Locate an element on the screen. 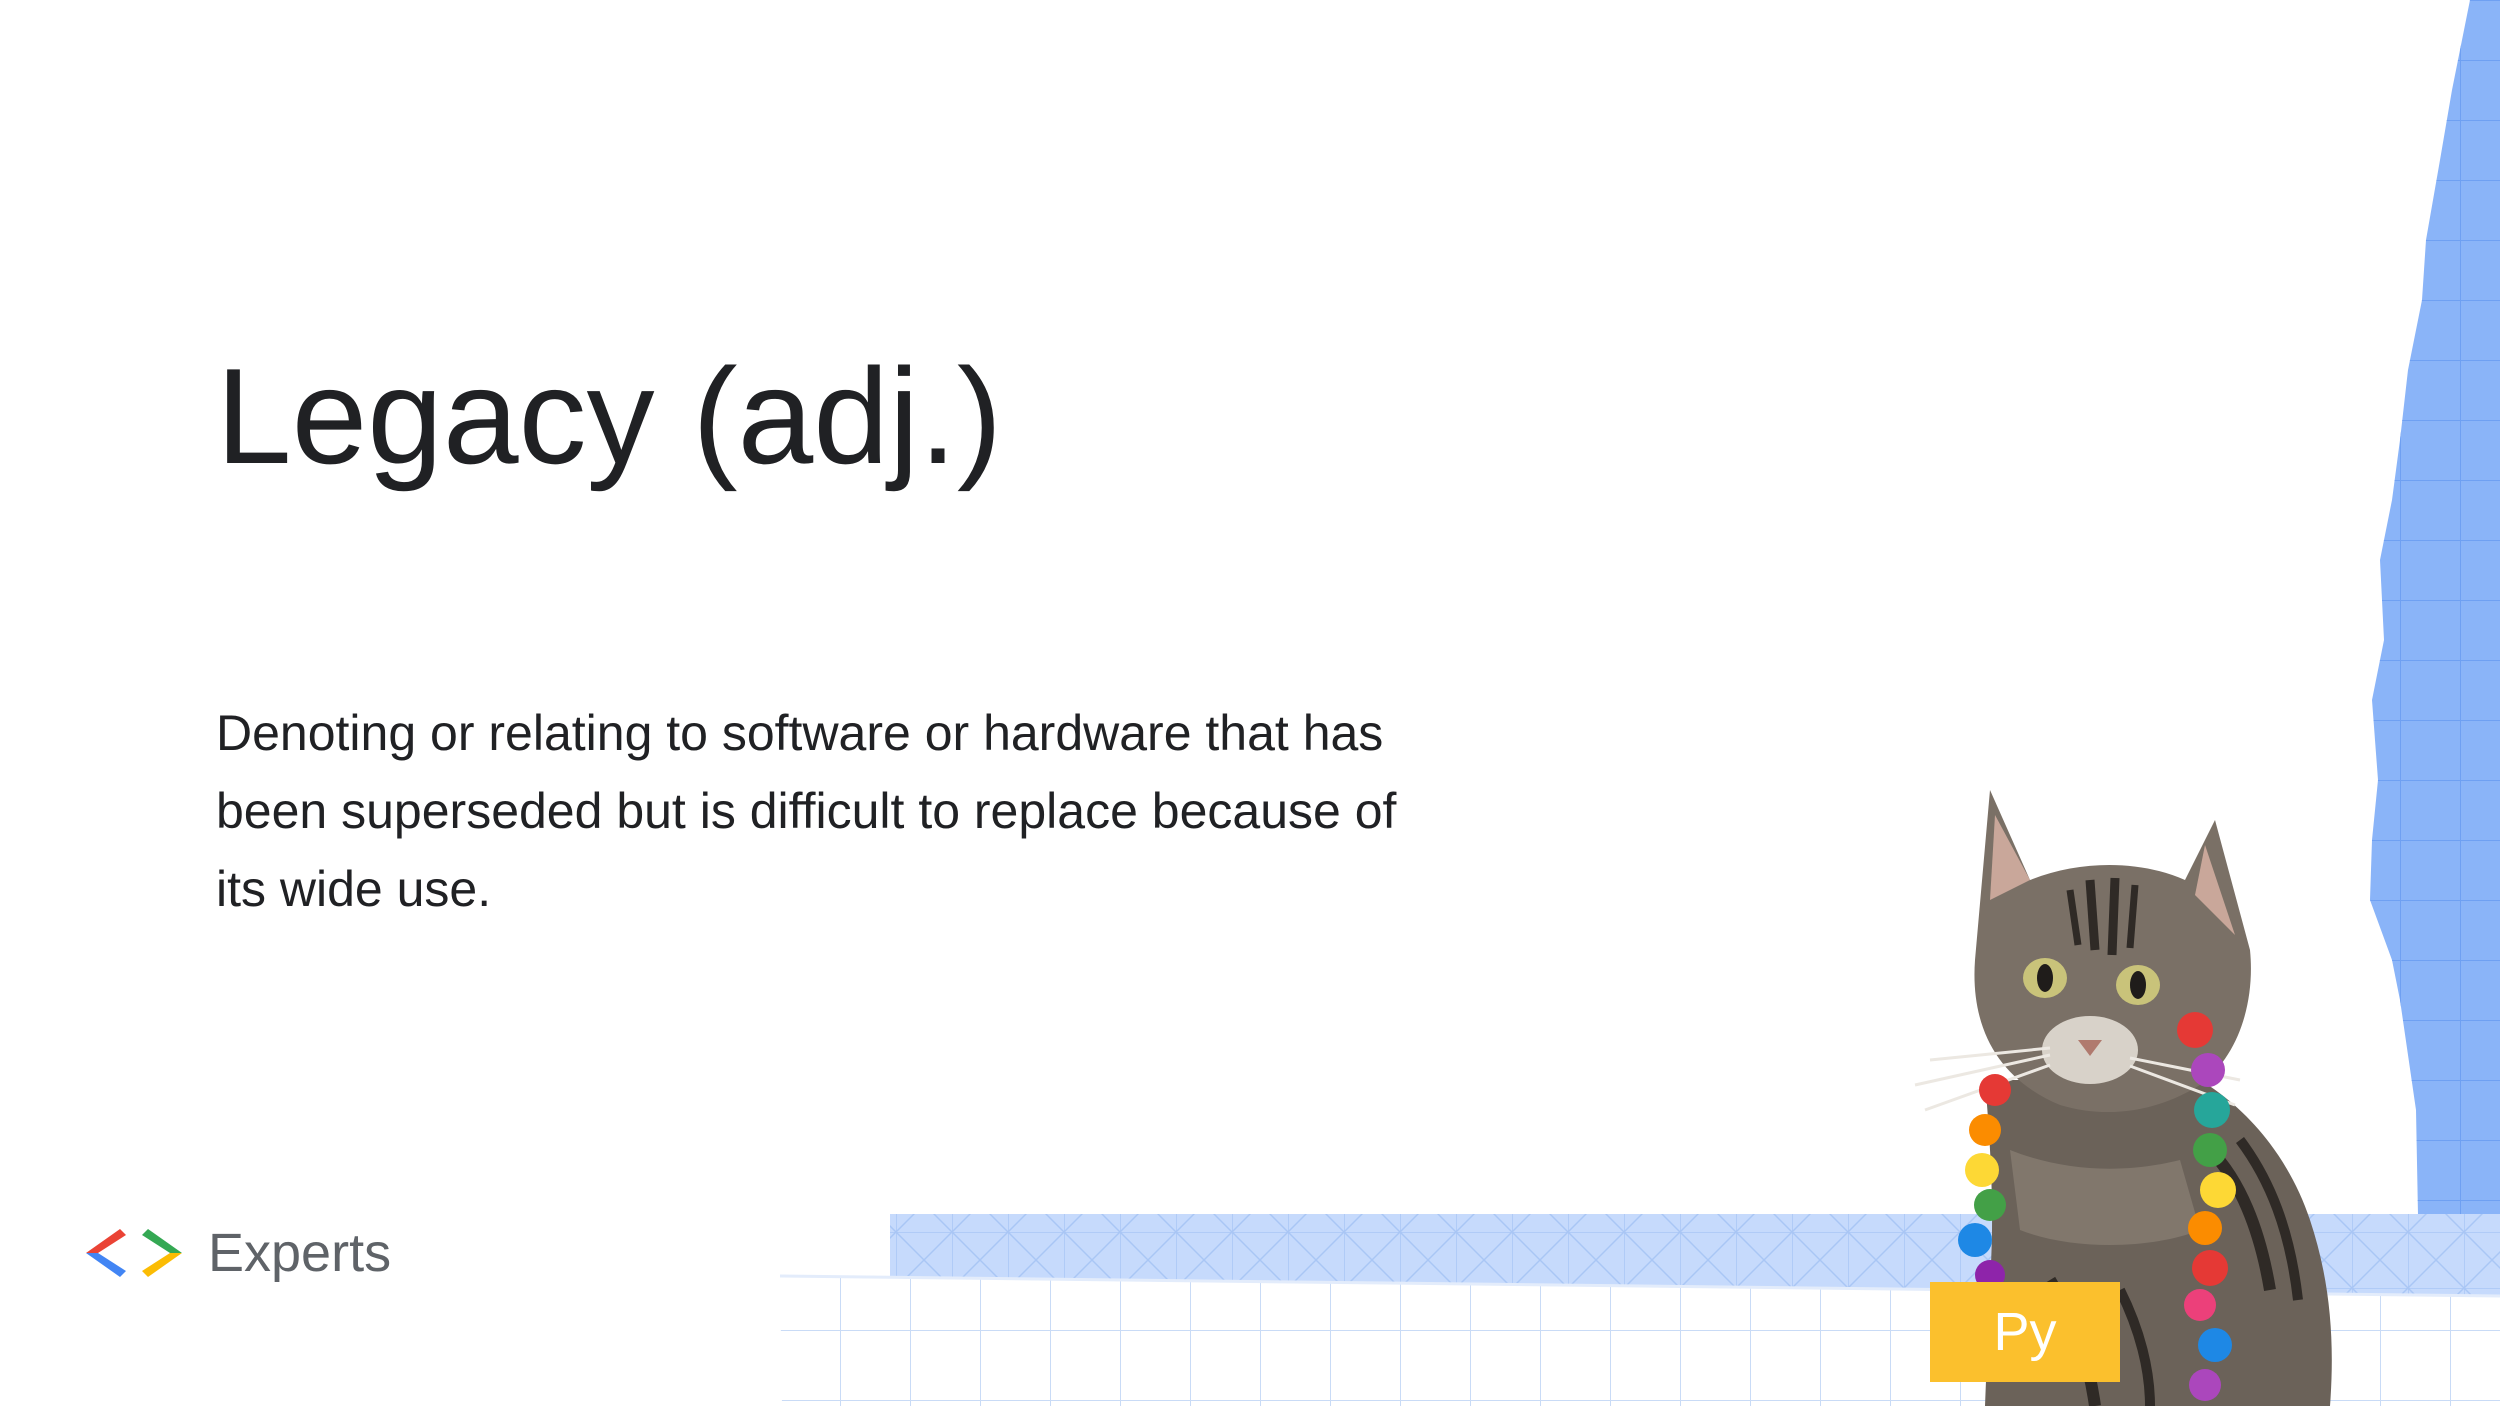 This screenshot has width=2500, height=1406. experts-label: Experts is located at coordinates (300, 1253).